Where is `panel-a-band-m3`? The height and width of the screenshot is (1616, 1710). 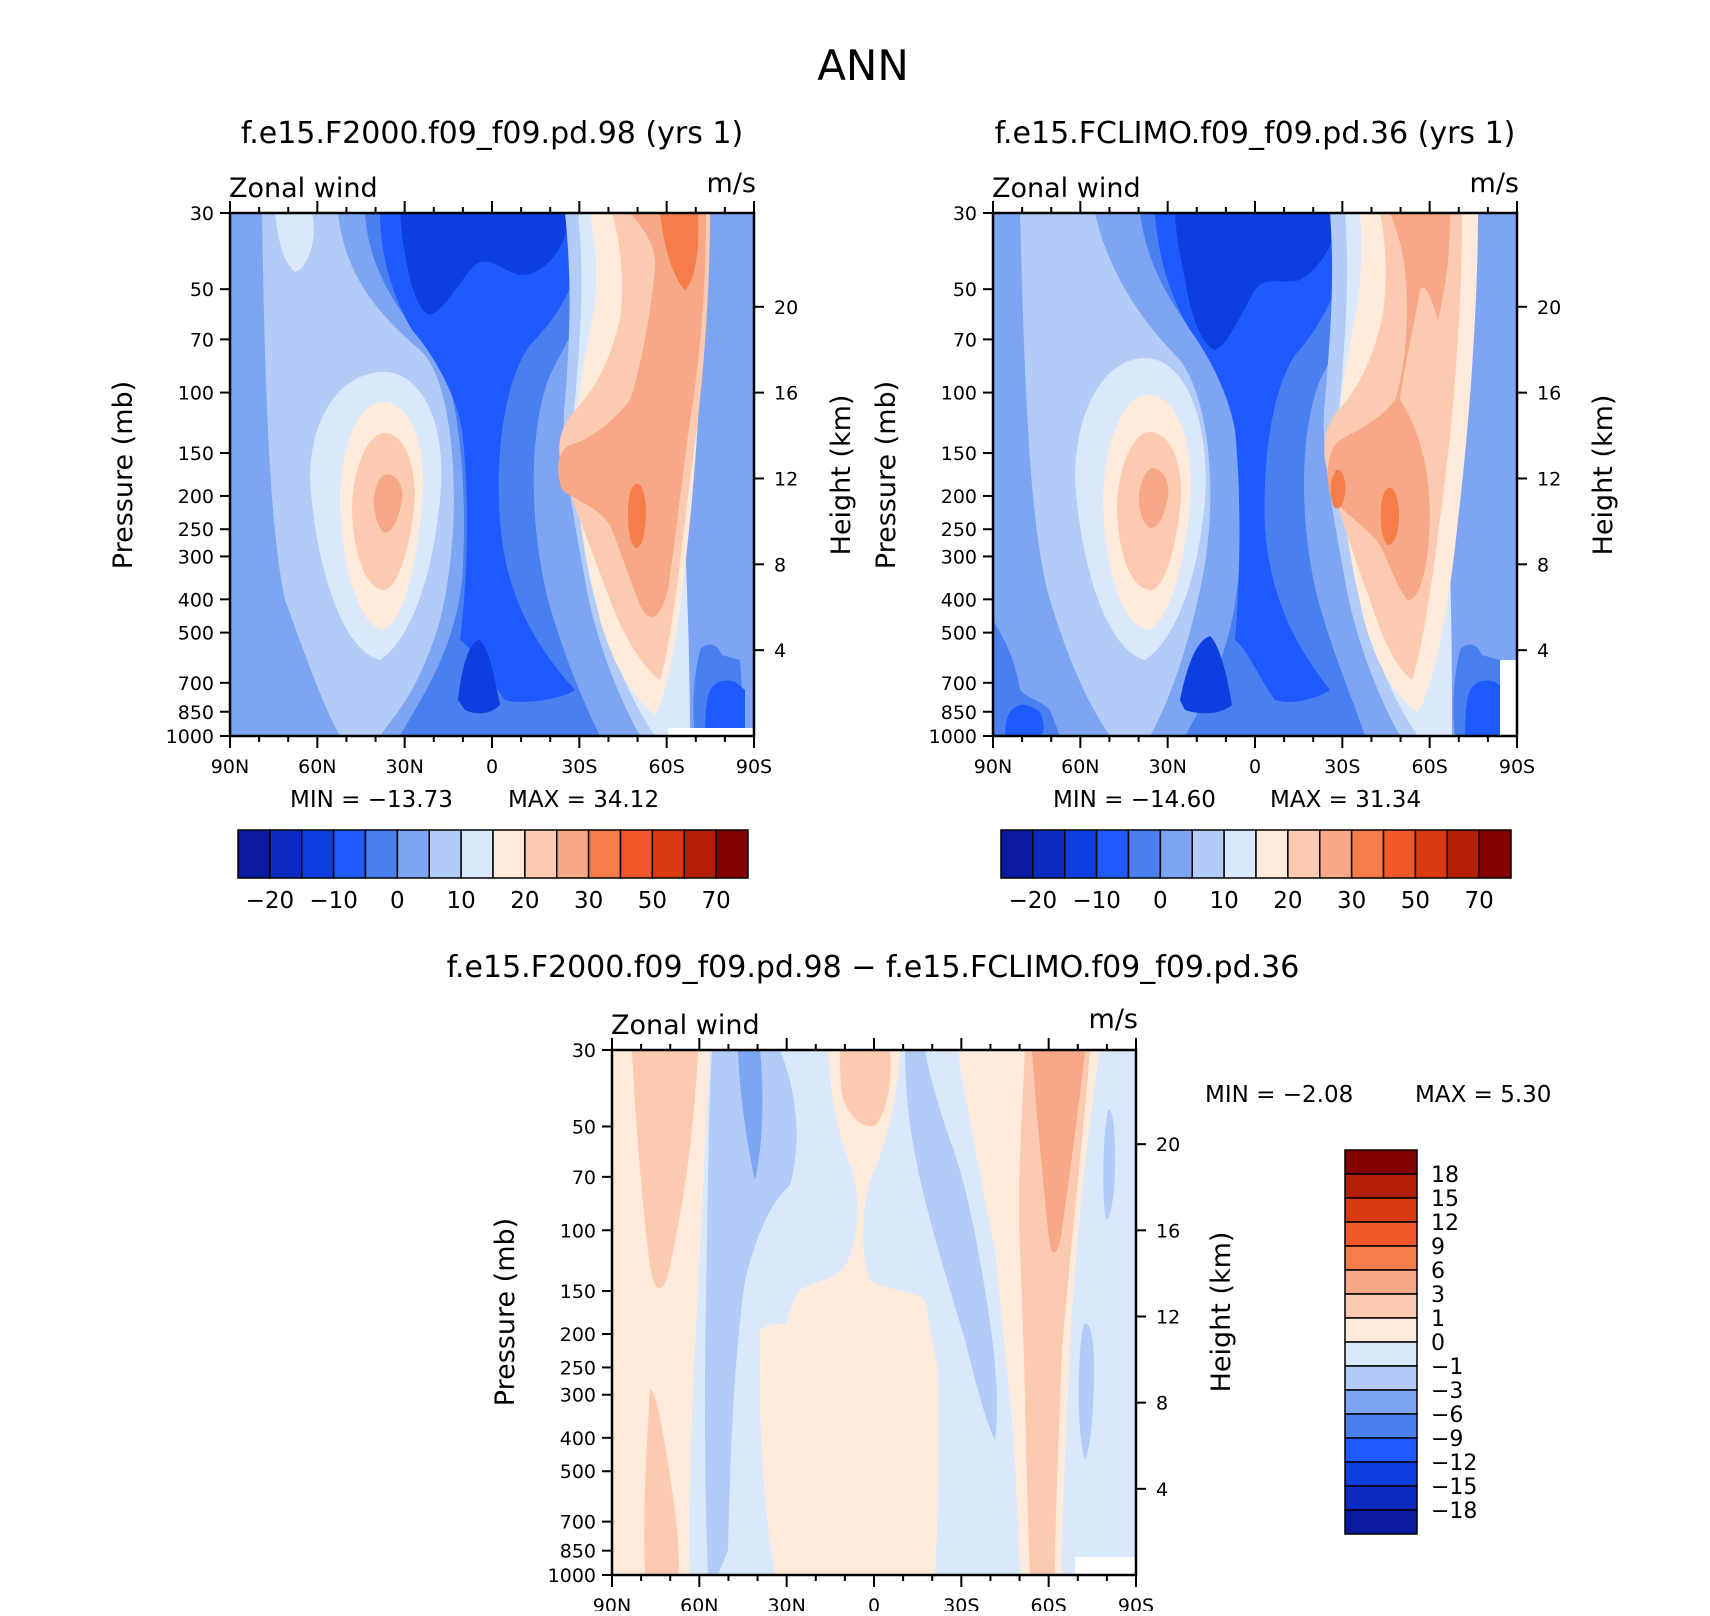
panel-a-band-m3 is located at coordinates (482, 457).